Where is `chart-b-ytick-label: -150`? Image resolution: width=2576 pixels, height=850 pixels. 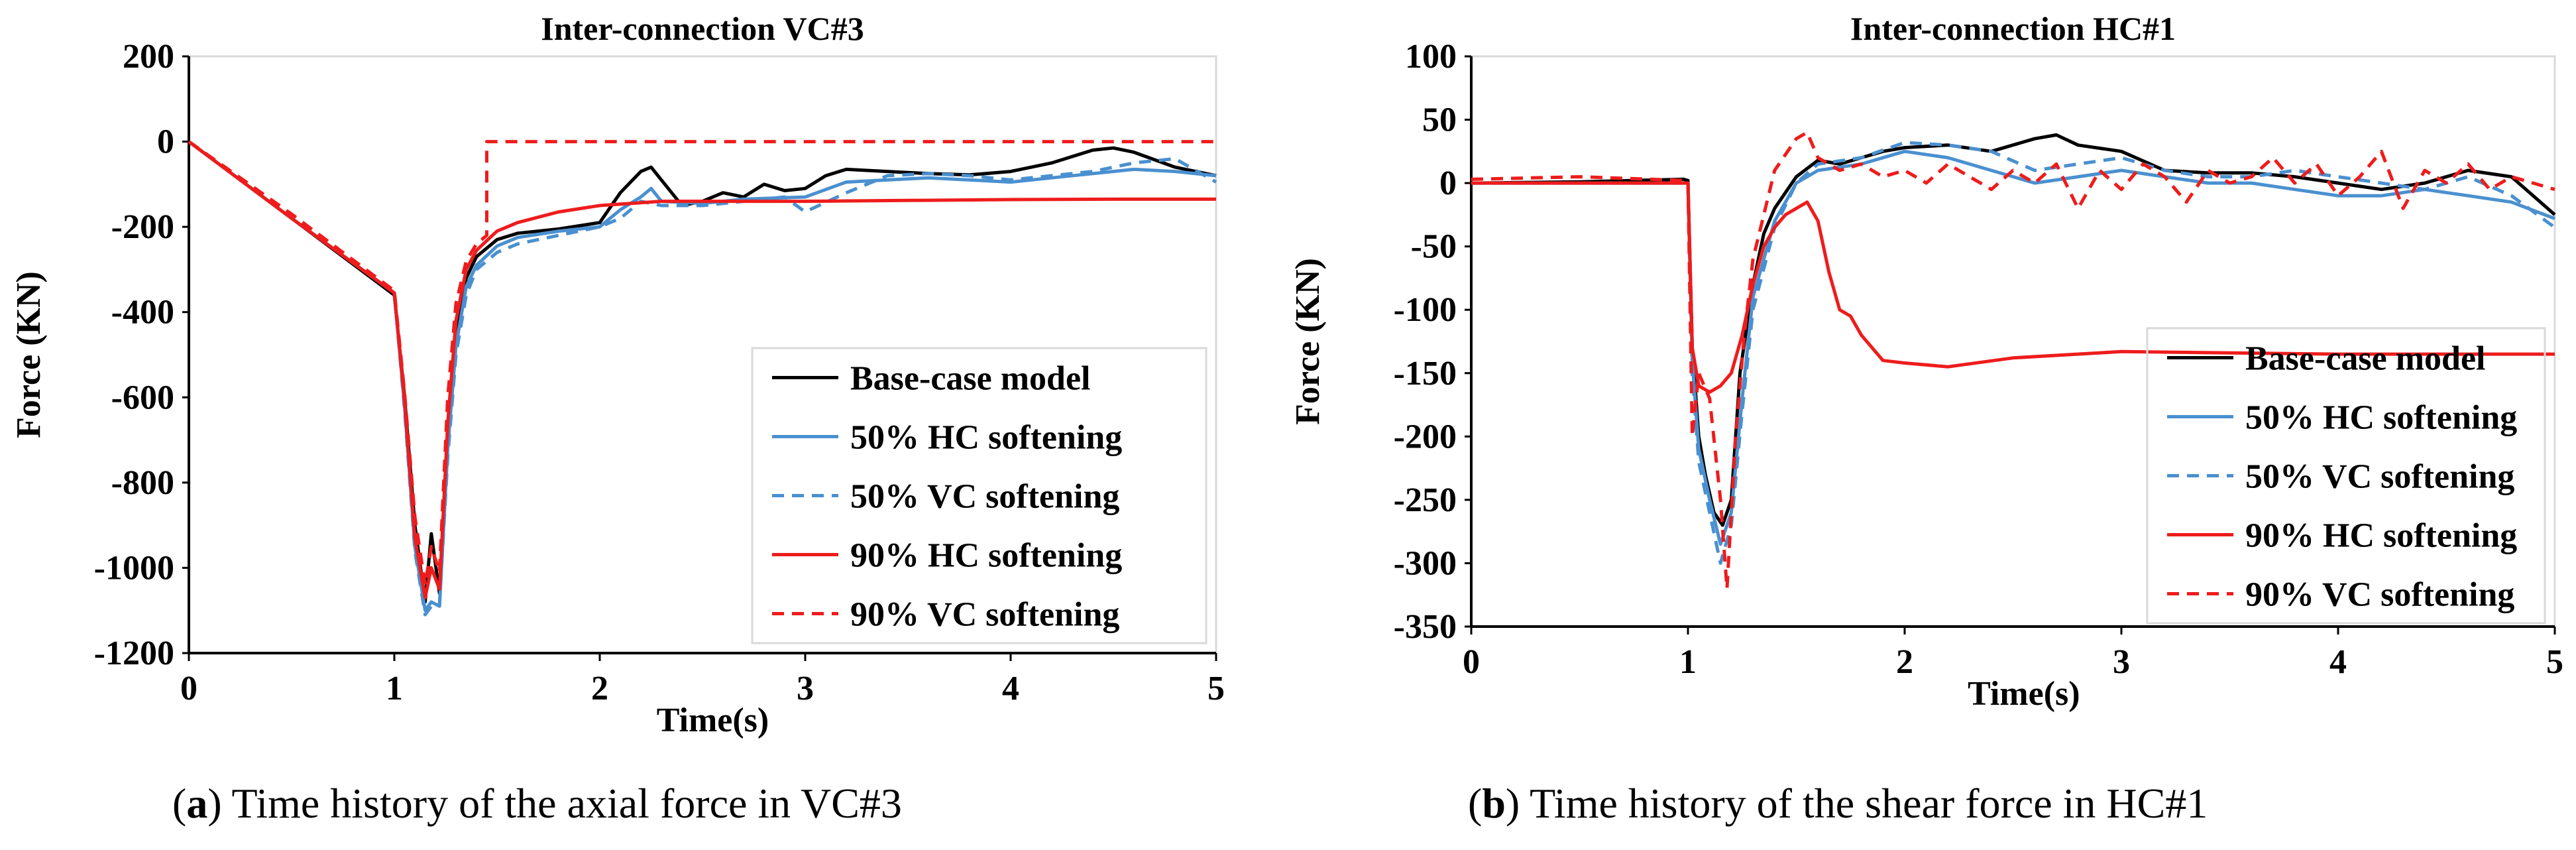
chart-b-ytick-label: -150 is located at coordinates (1425, 374).